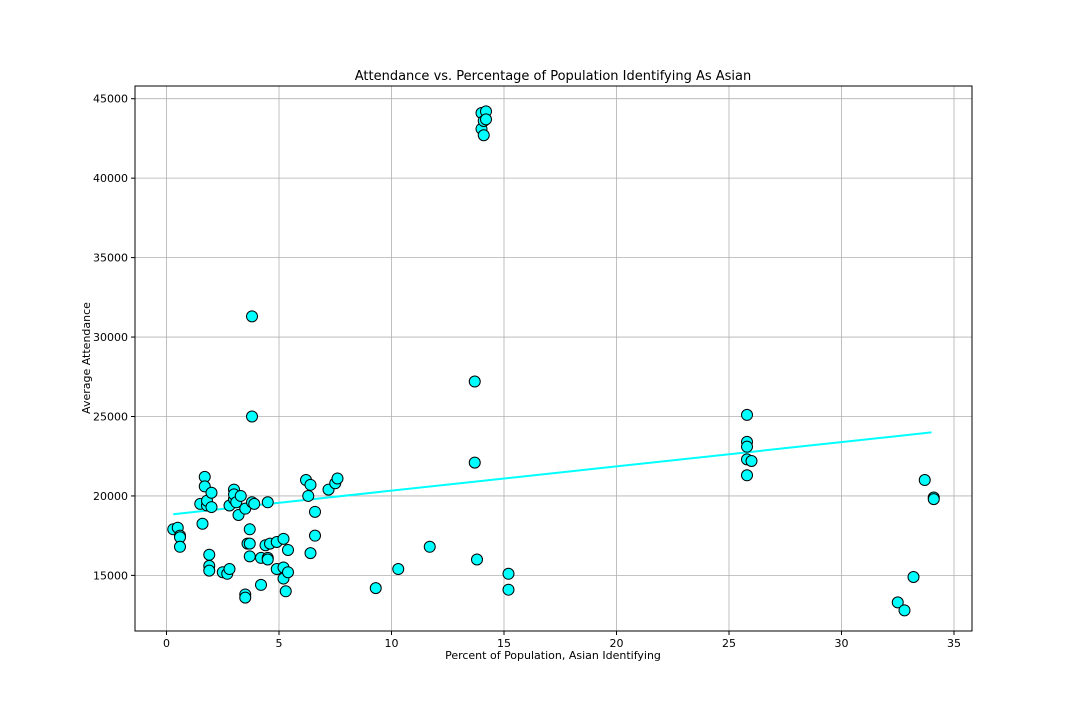 The width and height of the screenshot is (1080, 720). I want to click on x-tick-label: 5, so click(279, 643).